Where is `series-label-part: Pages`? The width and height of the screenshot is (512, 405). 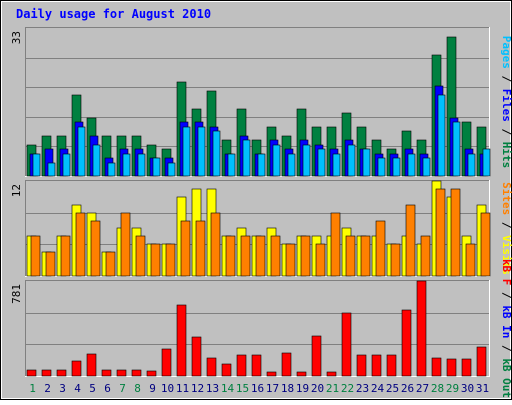
series-label-part: Pages is located at coordinates (506, 52).